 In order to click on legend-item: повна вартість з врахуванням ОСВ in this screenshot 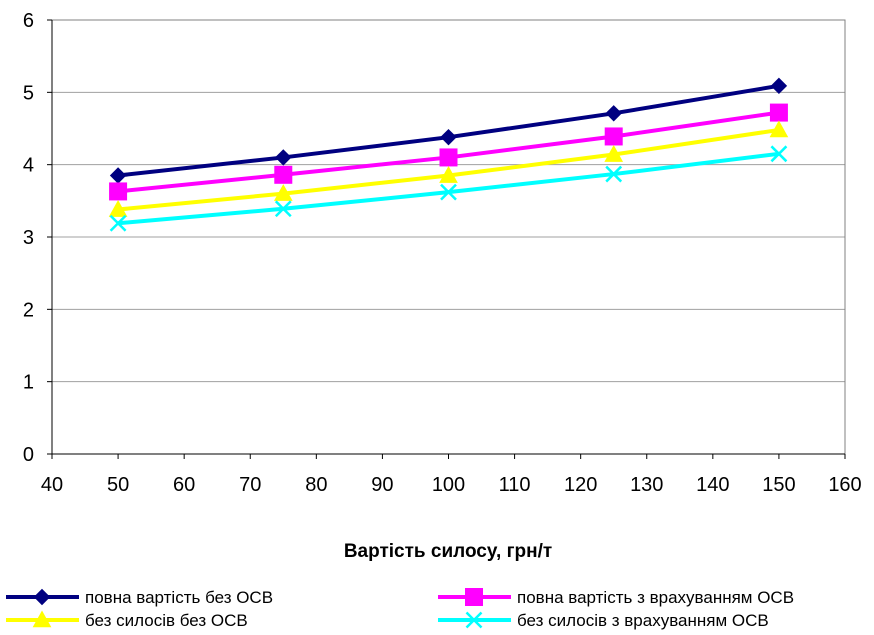, I will do `click(616, 597)`.